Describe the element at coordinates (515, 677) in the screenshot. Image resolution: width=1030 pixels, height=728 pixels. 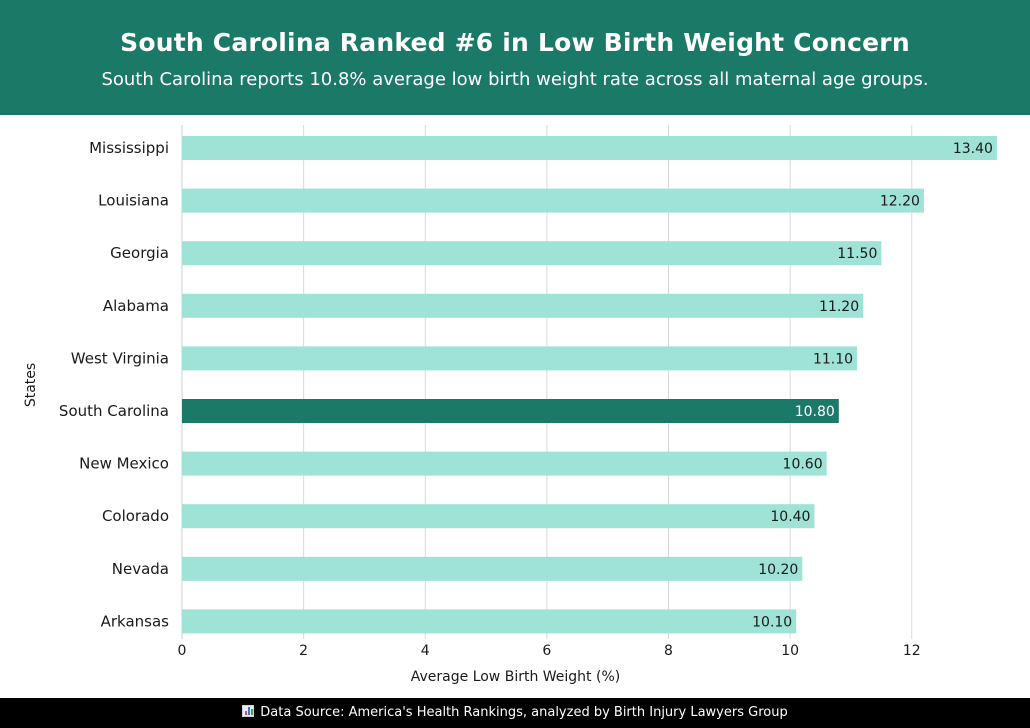
I see `x-axis-title: Average Low Birth Weight (%)` at that location.